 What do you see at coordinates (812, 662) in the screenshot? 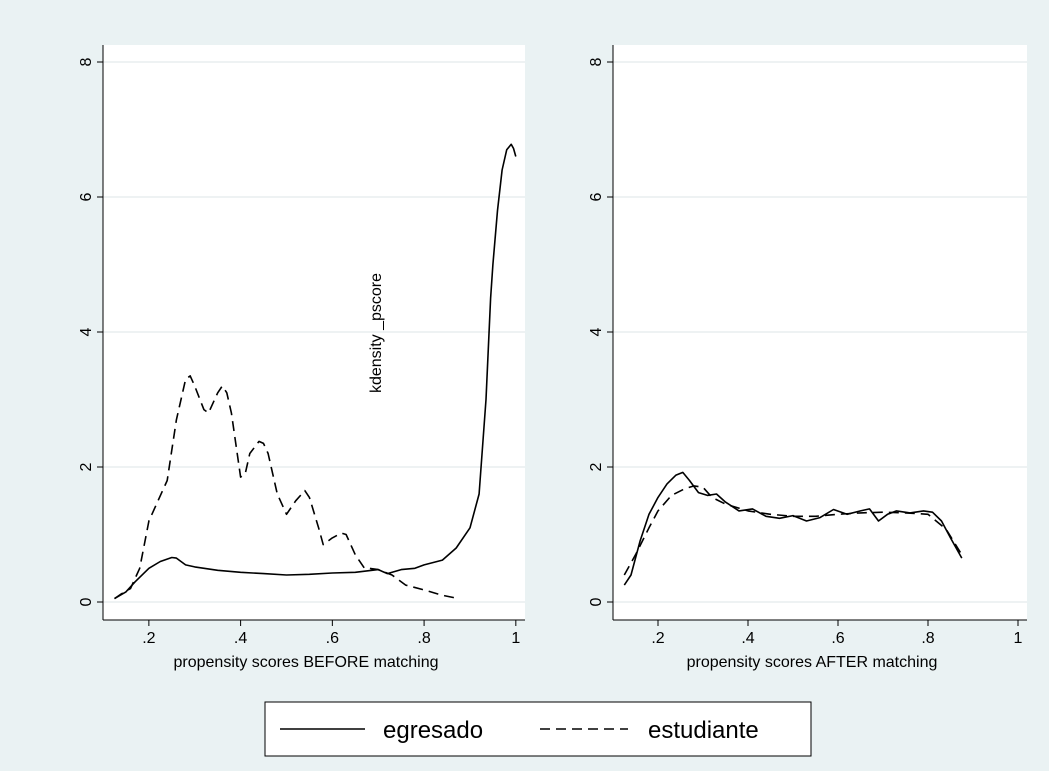
I see `x-axis-title: propensity scores AFTER matching` at bounding box center [812, 662].